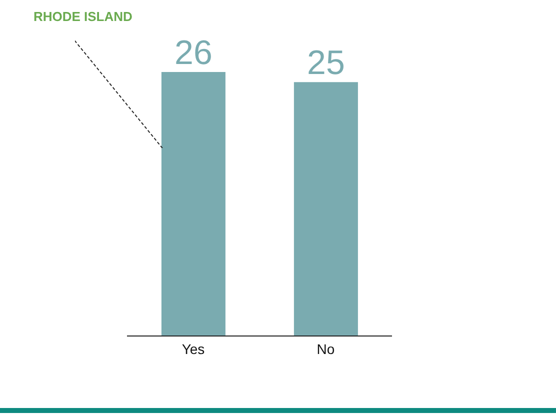  What do you see at coordinates (326, 63) in the screenshot?
I see `data-label: 25` at bounding box center [326, 63].